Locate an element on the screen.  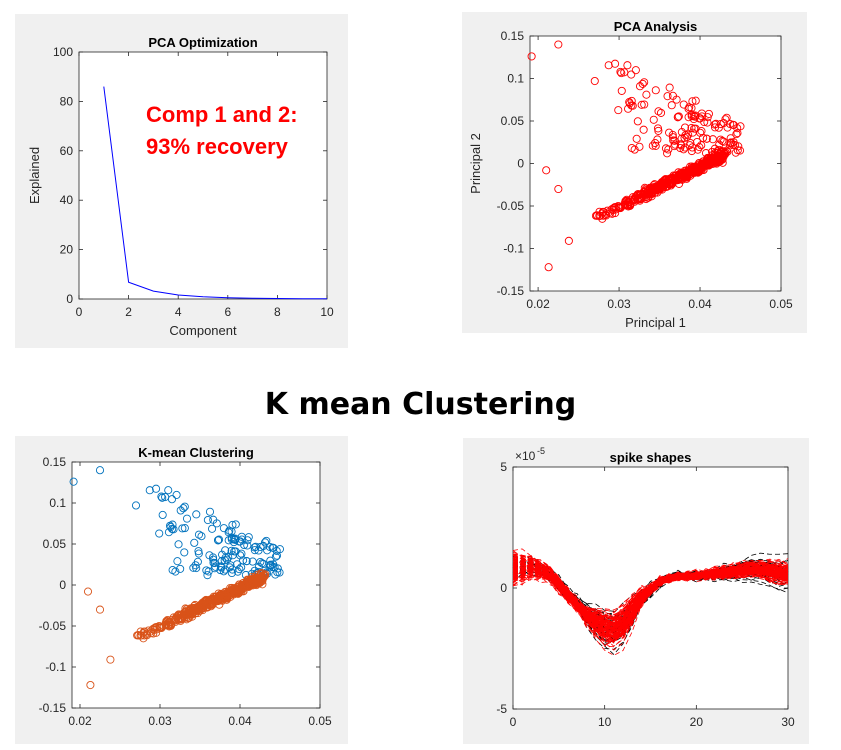
y-tick-label: 0.1 is located at coordinates (515, 79).